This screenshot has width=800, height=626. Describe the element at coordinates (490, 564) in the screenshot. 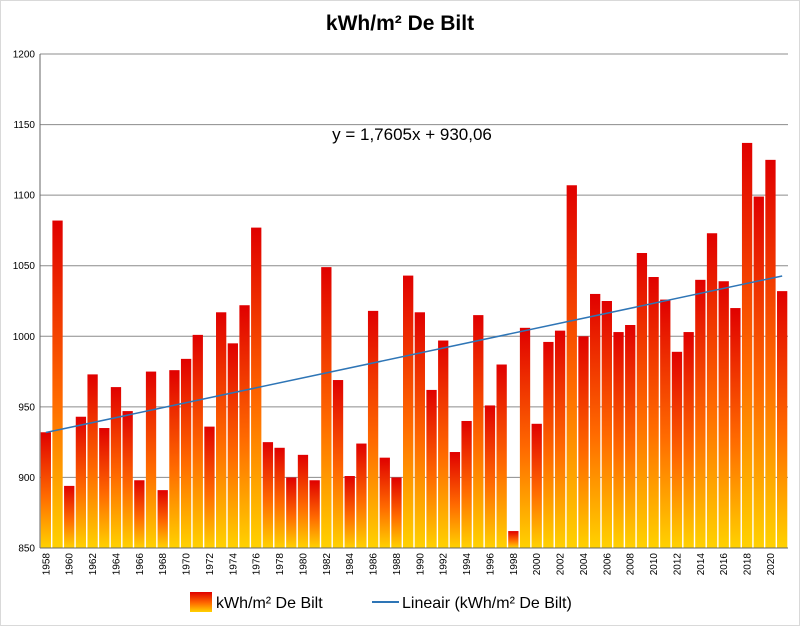

I see `x-tick-label-1996: 1996` at that location.